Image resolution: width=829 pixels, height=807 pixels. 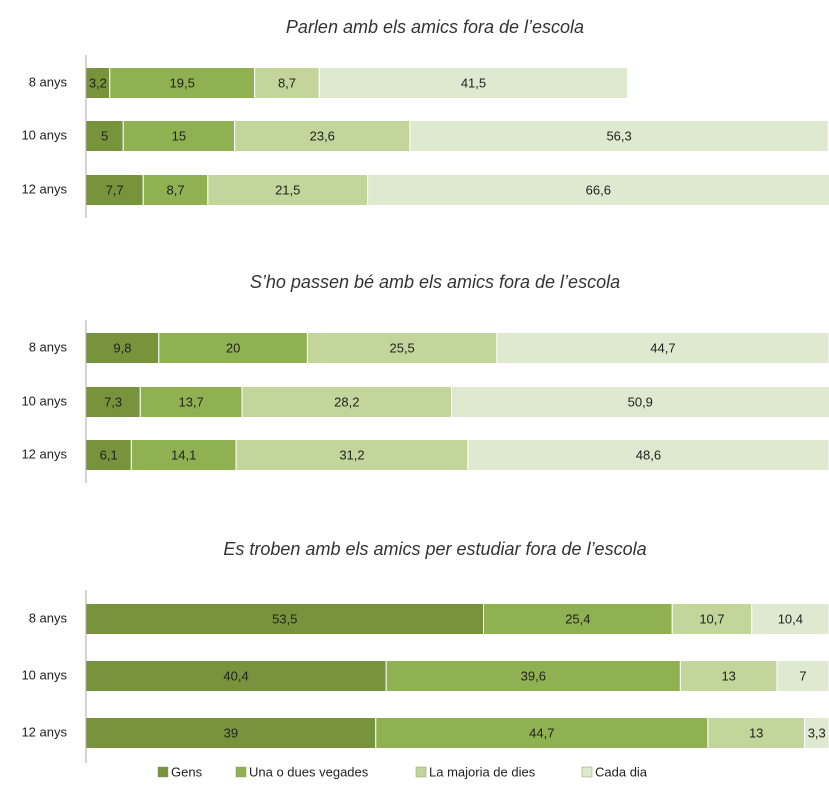 I want to click on value-label: 39,6, so click(x=533, y=675).